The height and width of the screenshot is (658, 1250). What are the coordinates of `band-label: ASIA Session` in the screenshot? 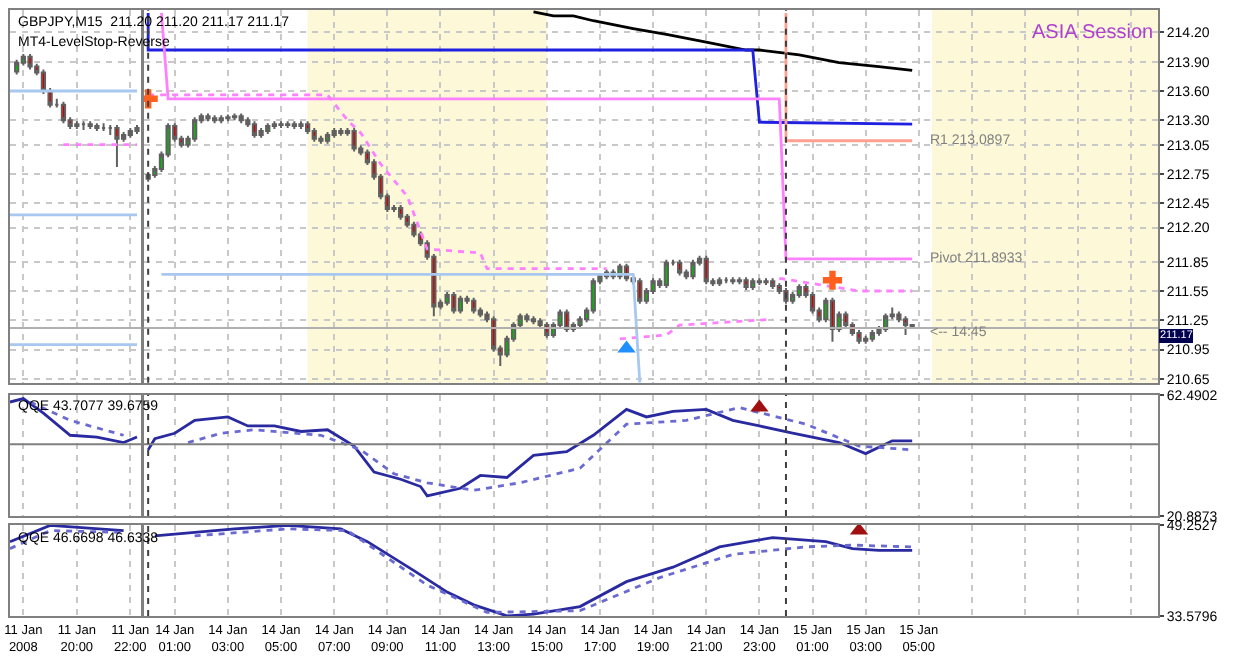 It's located at (1093, 33).